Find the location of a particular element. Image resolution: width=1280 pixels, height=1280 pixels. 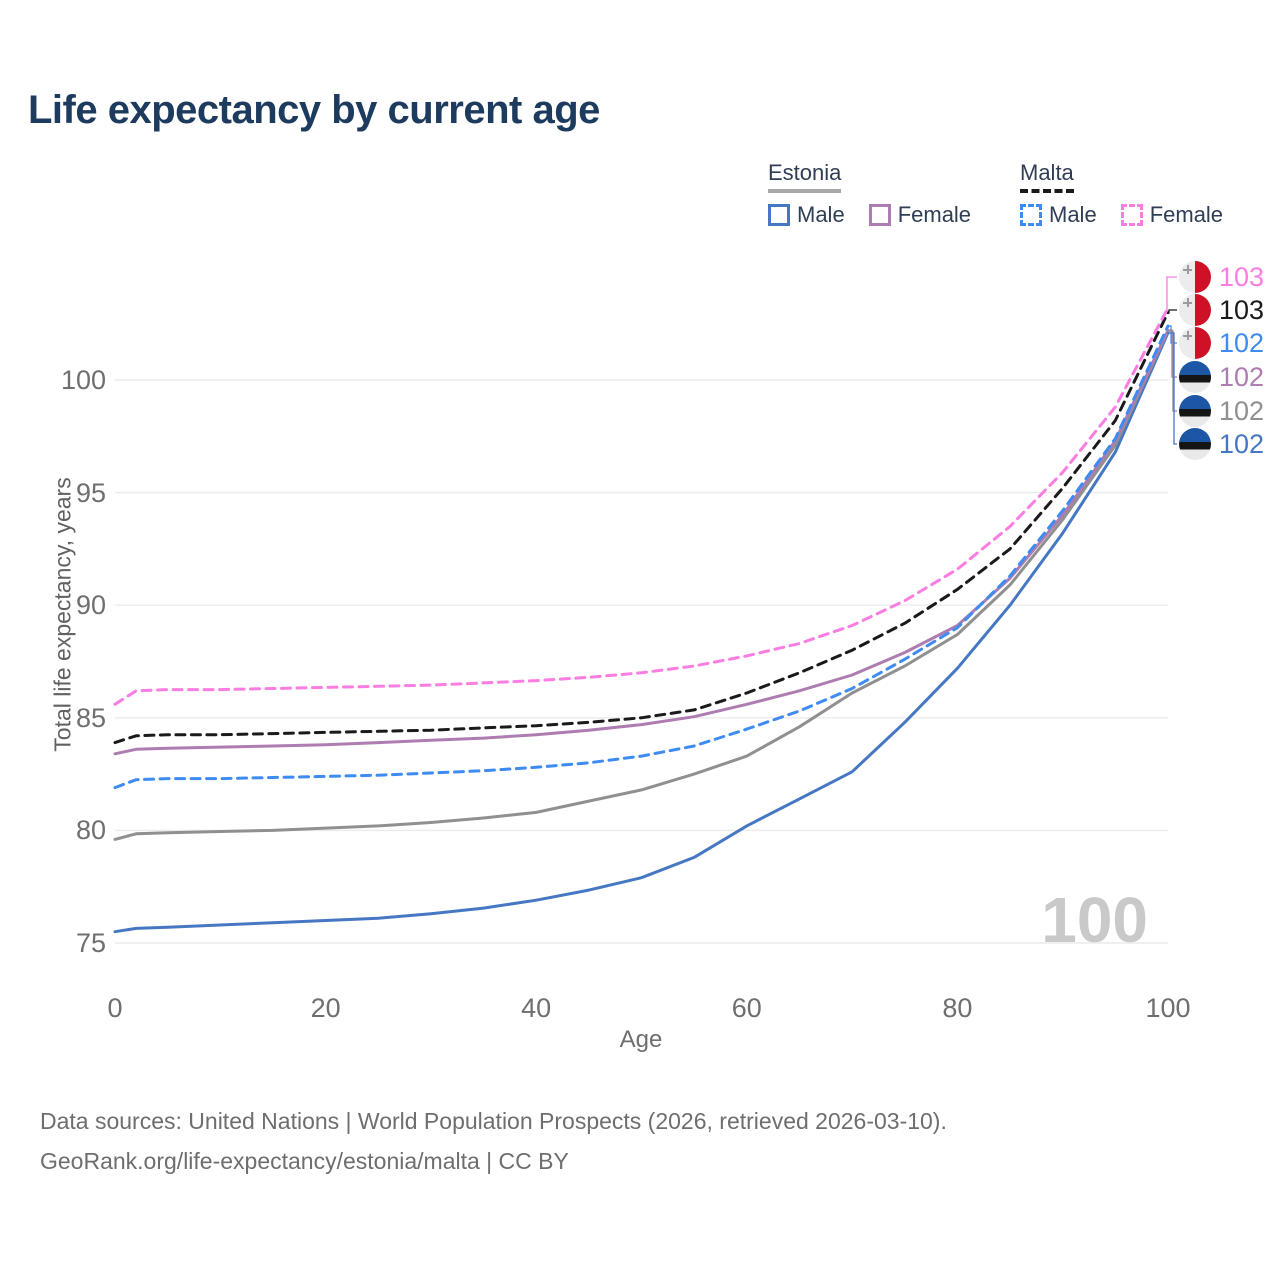

y-tick-label-90: 90 is located at coordinates (90, 605).